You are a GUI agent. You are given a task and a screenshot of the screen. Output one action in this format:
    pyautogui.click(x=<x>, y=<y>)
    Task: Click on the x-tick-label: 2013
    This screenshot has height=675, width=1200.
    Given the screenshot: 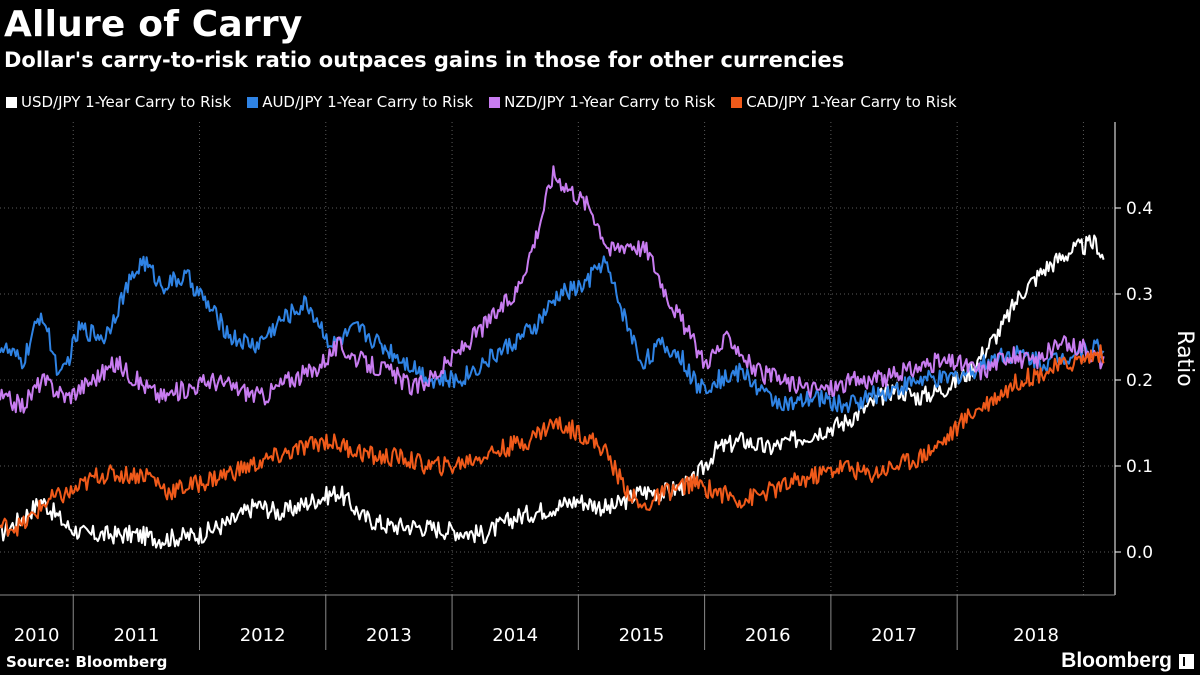 What is the action you would take?
    pyautogui.click(x=389, y=635)
    